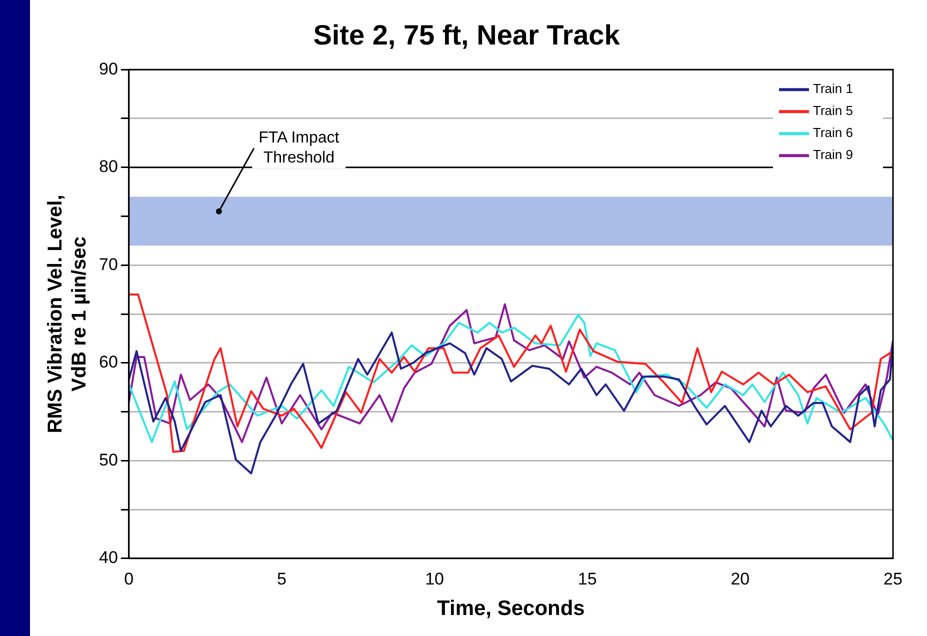  Describe the element at coordinates (281, 578) in the screenshot. I see `x-tick-label: 5` at that location.